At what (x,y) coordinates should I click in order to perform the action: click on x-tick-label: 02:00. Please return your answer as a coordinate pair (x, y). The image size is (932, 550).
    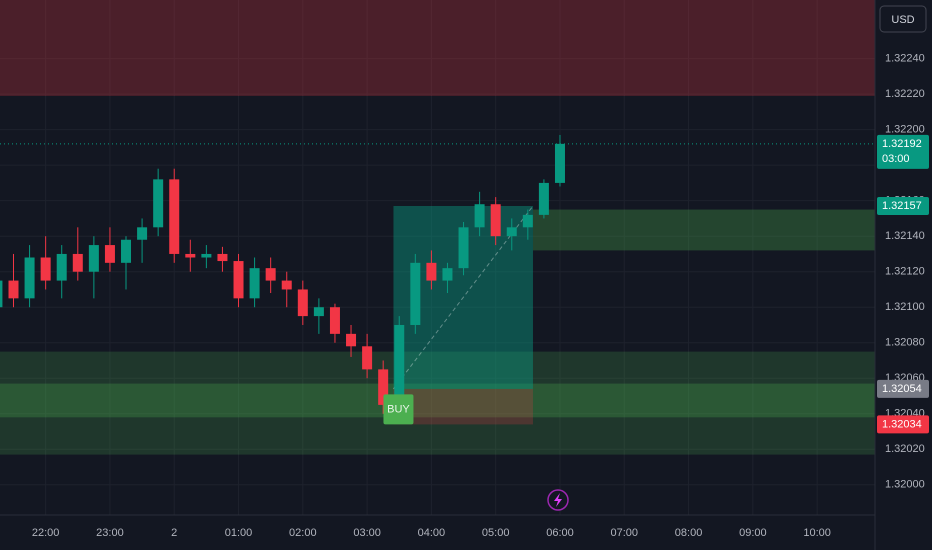
    Looking at the image, I should click on (303, 533).